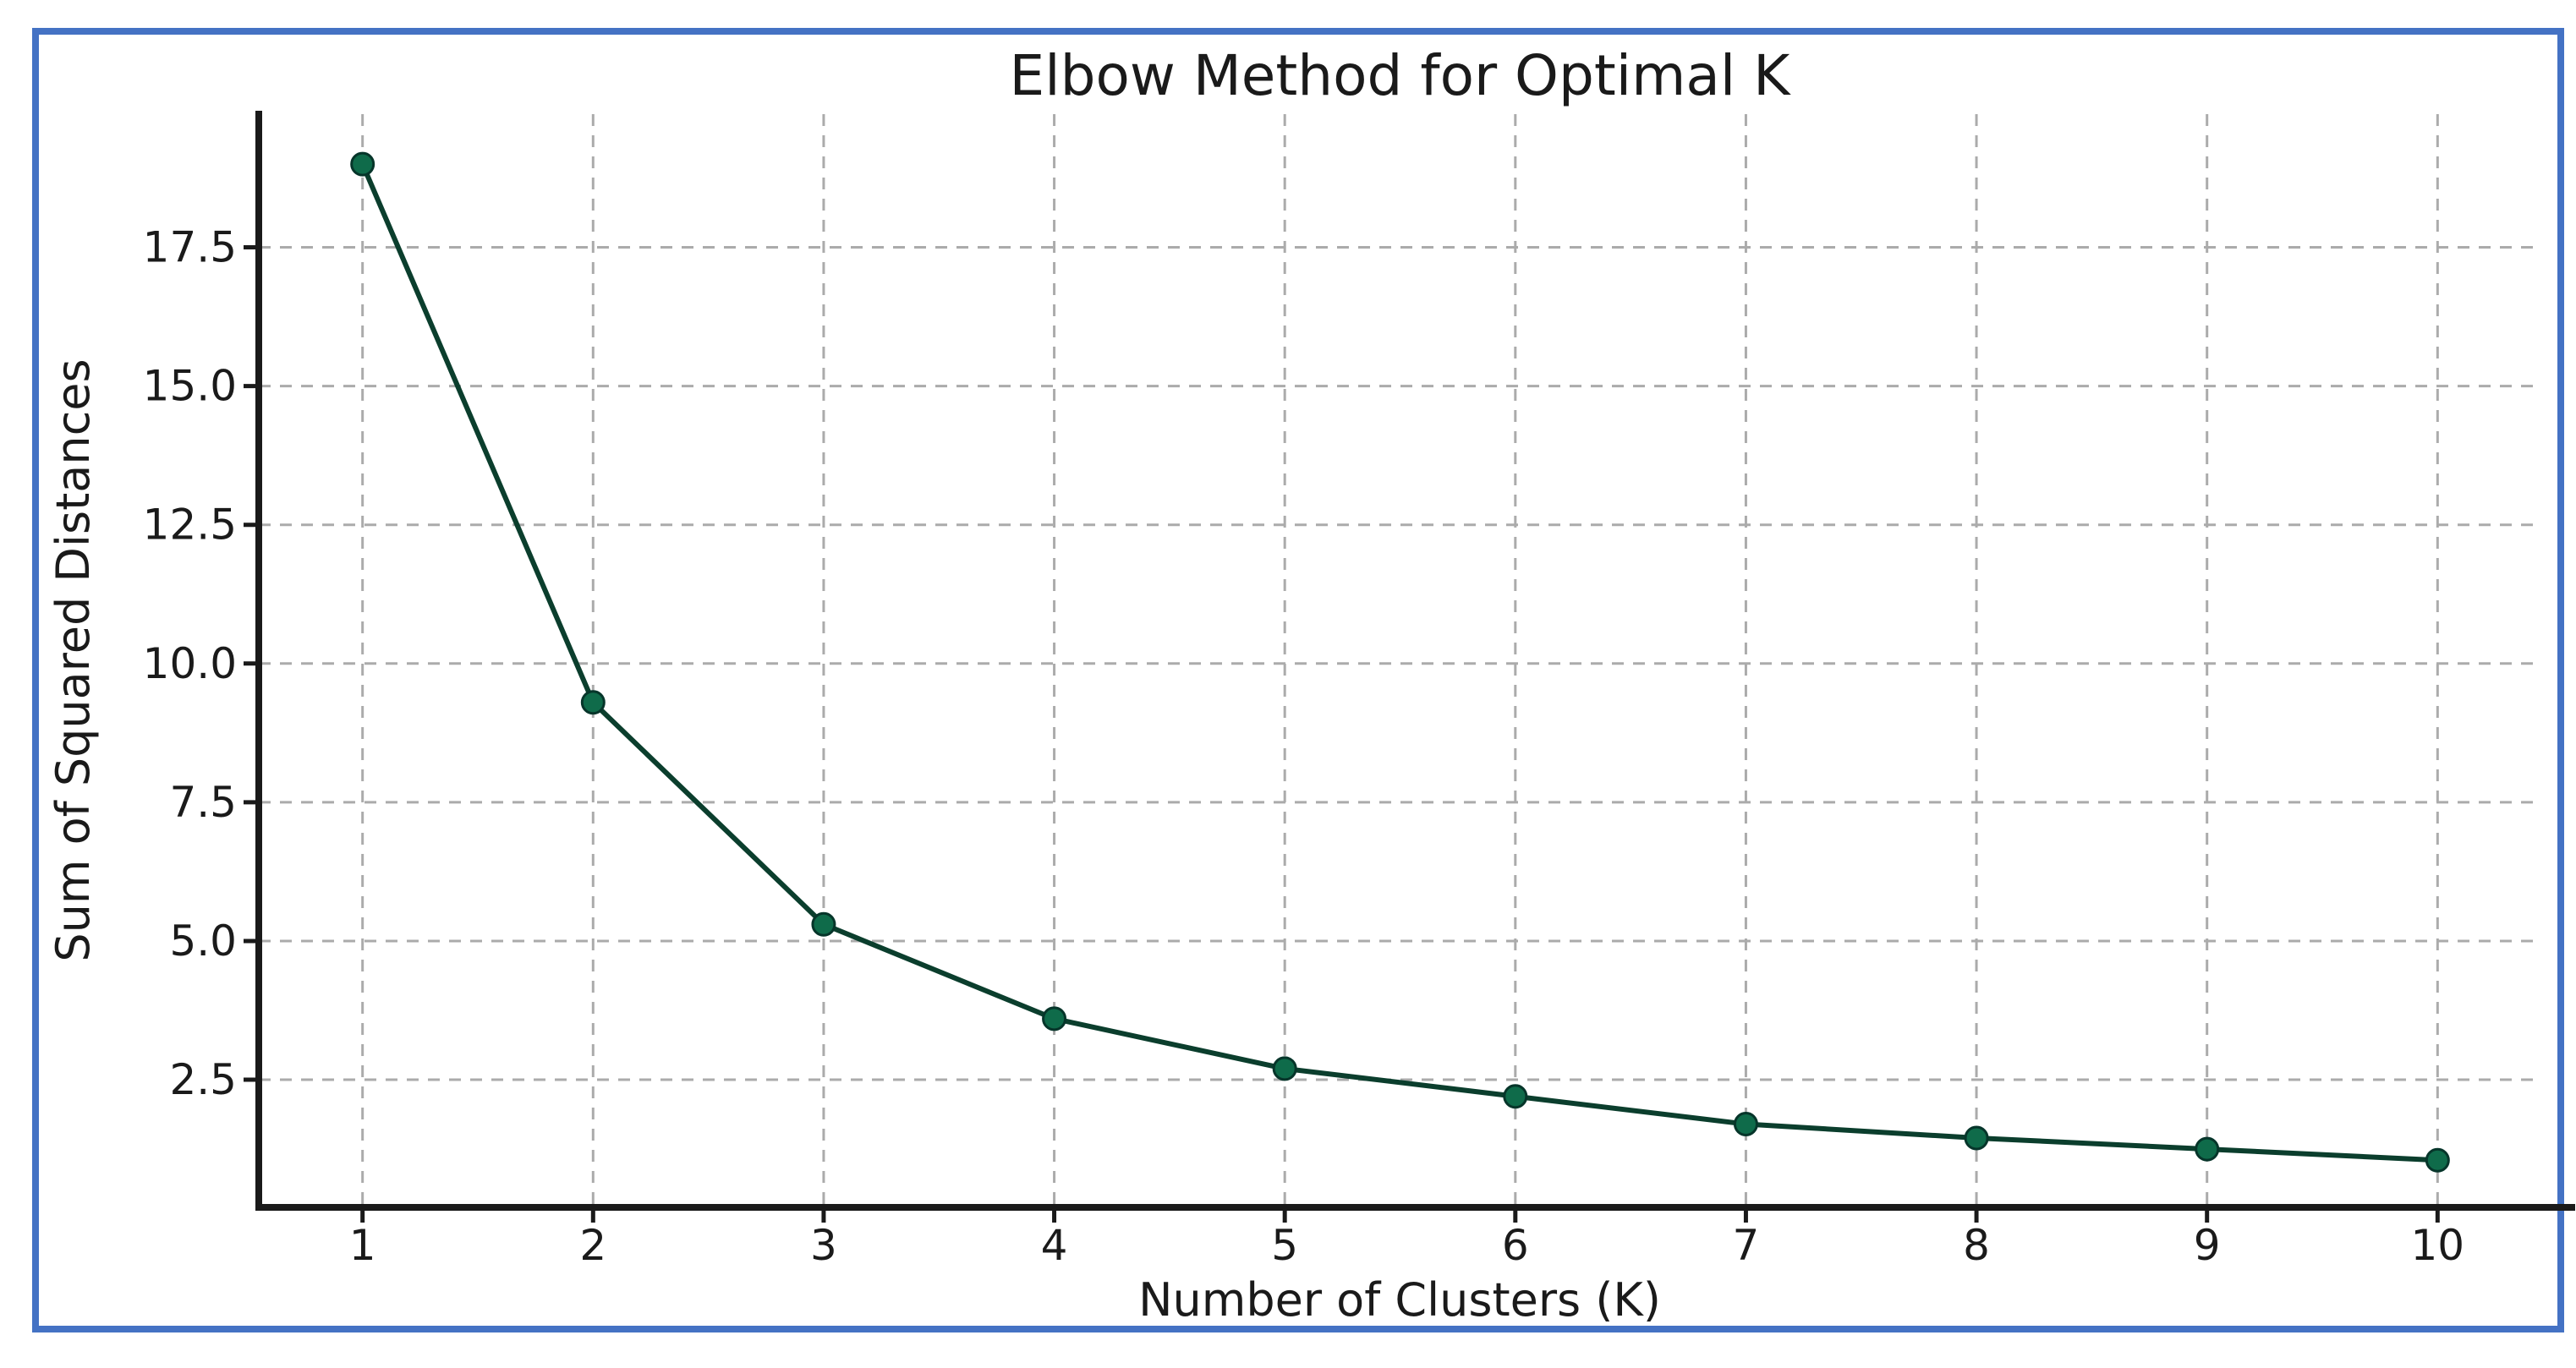  I want to click on data-point-k6, so click(1515, 1096).